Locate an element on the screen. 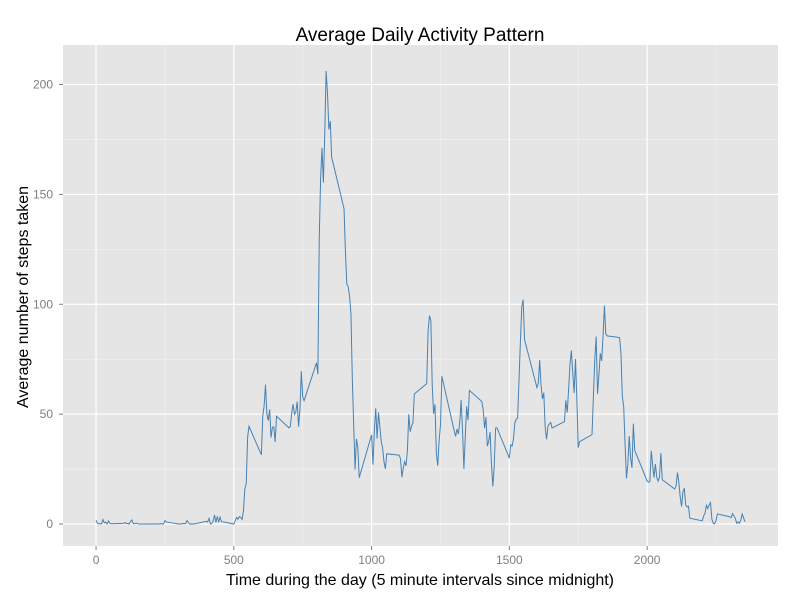 The image size is (800, 600). x-tick-label: 0 is located at coordinates (96, 560).